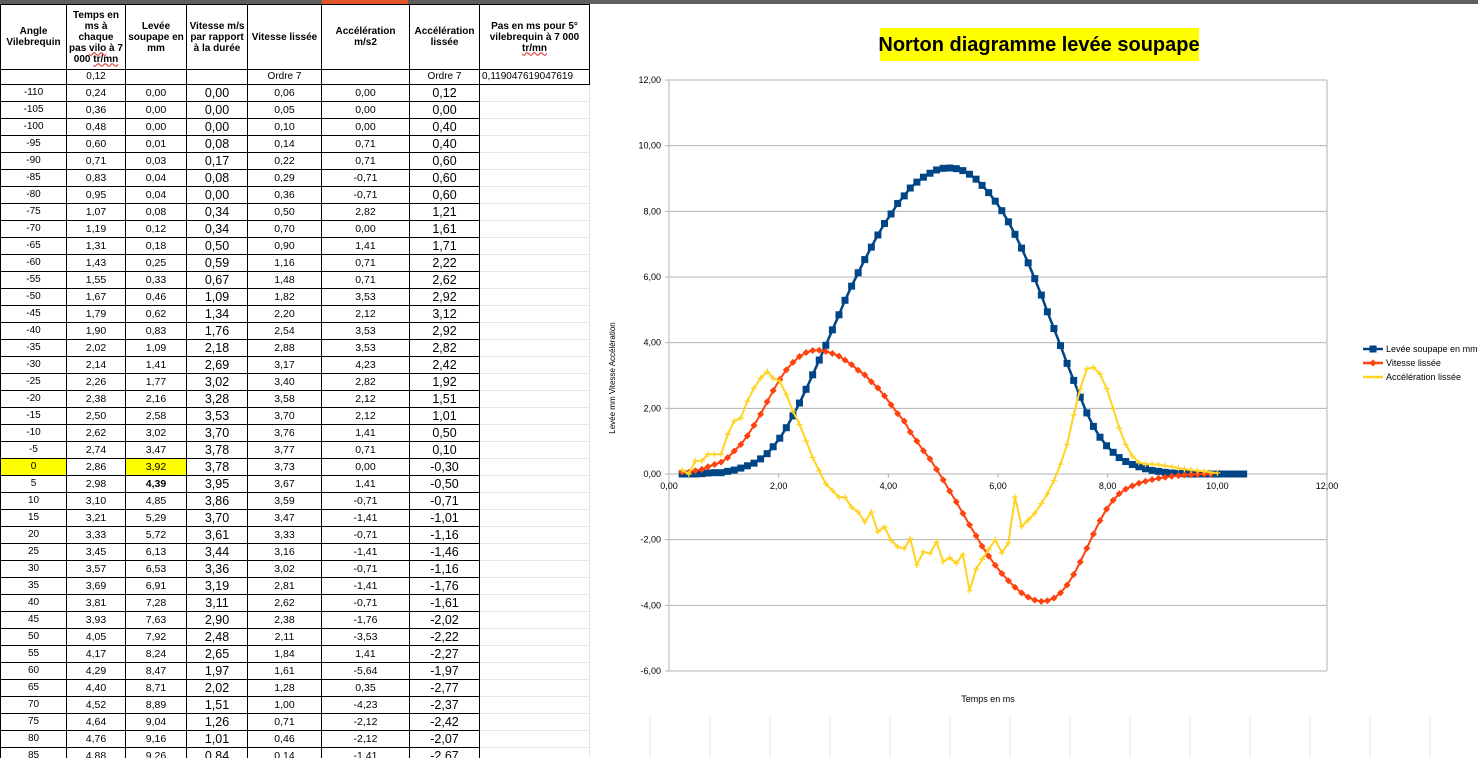 This screenshot has height=758, width=1478. I want to click on table-cell: 0,01, so click(156, 144).